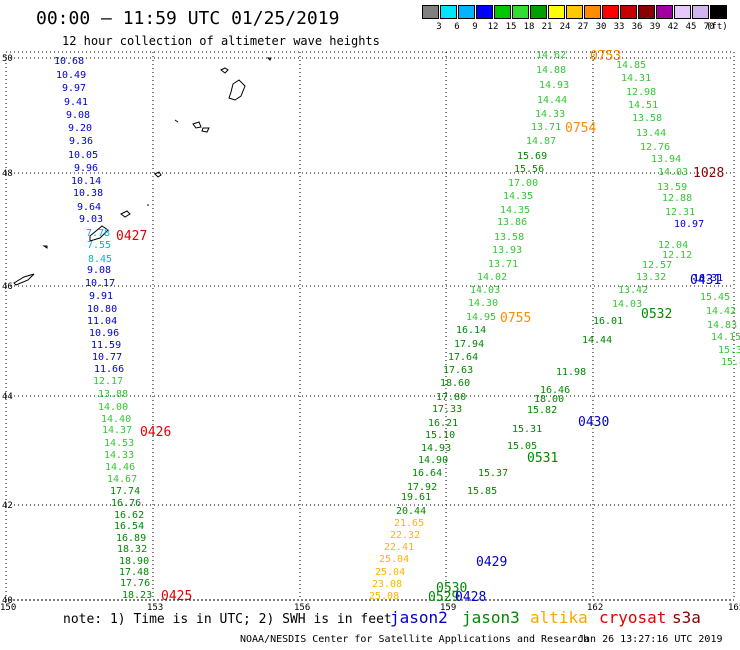 This screenshot has width=740, height=650. Describe the element at coordinates (436, 448) in the screenshot. I see `wave-height-value: 14.93` at that location.